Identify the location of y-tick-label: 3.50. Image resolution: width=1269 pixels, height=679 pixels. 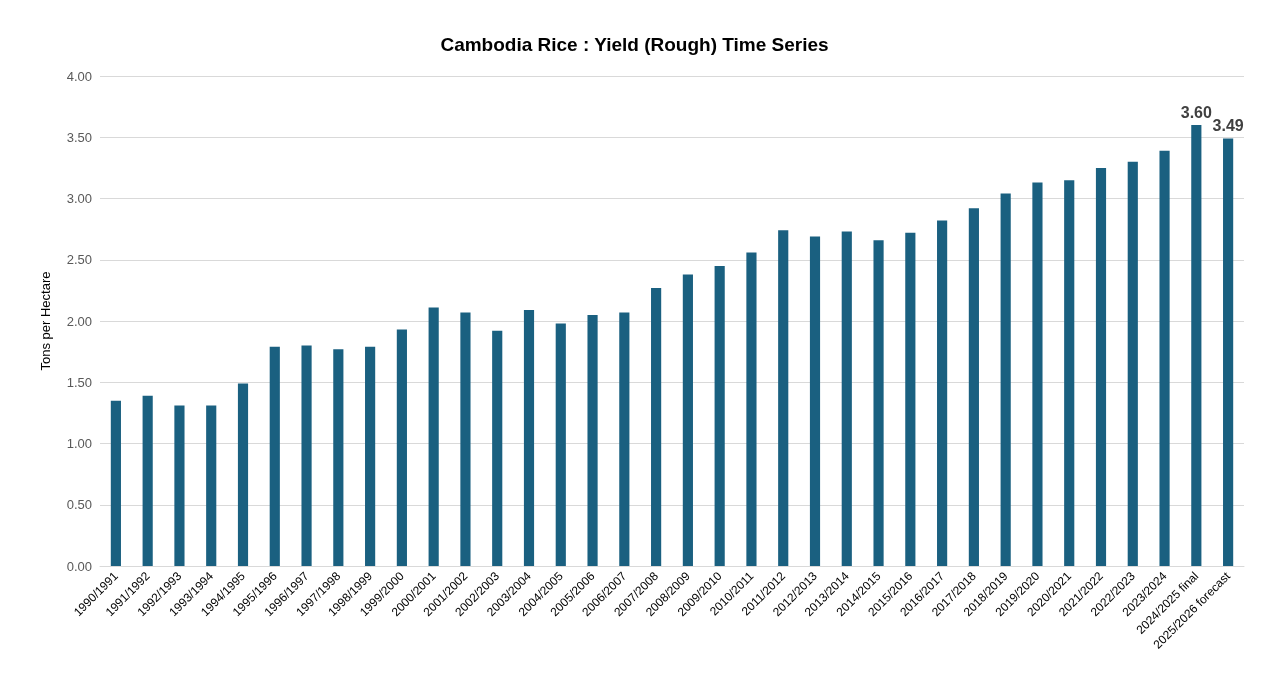
(79, 137).